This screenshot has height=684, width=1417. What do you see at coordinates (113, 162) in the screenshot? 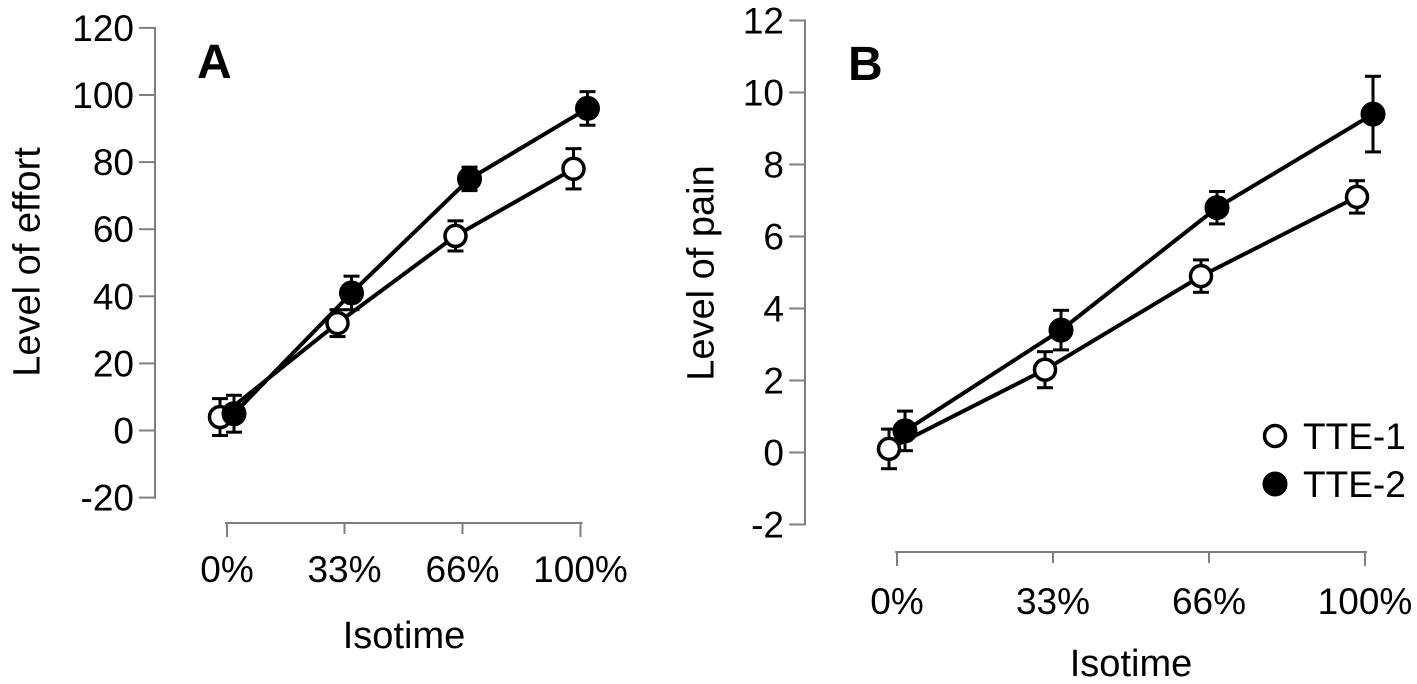
I see `panel-a-y-tick-label: 80` at bounding box center [113, 162].